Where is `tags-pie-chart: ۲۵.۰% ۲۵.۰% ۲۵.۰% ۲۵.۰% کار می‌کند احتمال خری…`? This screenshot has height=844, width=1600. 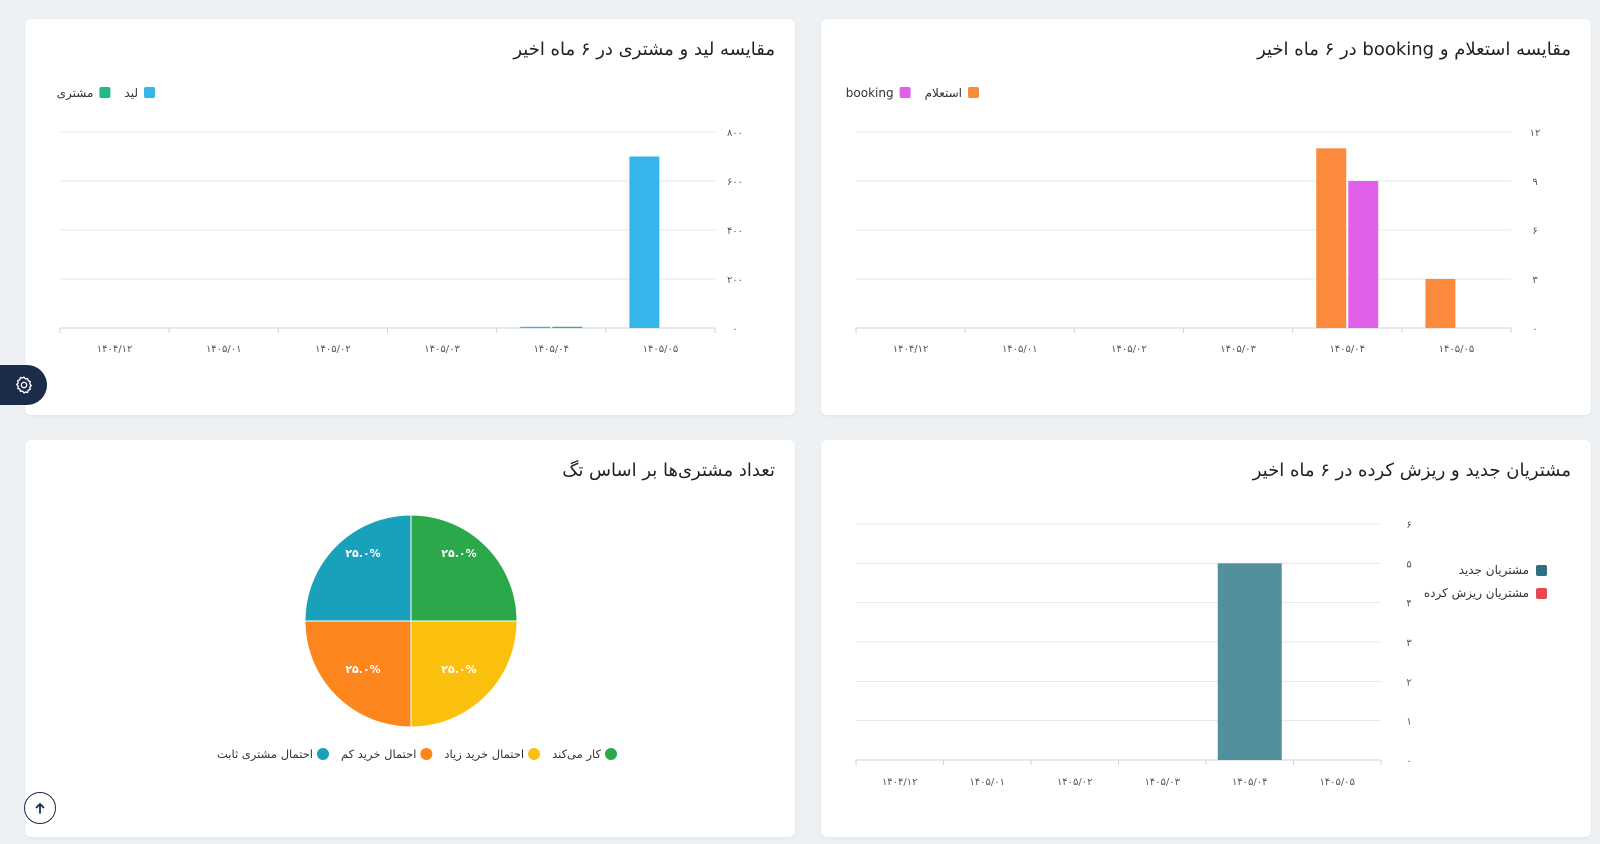
tags-pie-chart: ۲۵.۰% ۲۵.۰% ۲۵.۰% ۲۵.۰% کار می‌کند احتمال خری… is located at coordinates (417, 638).